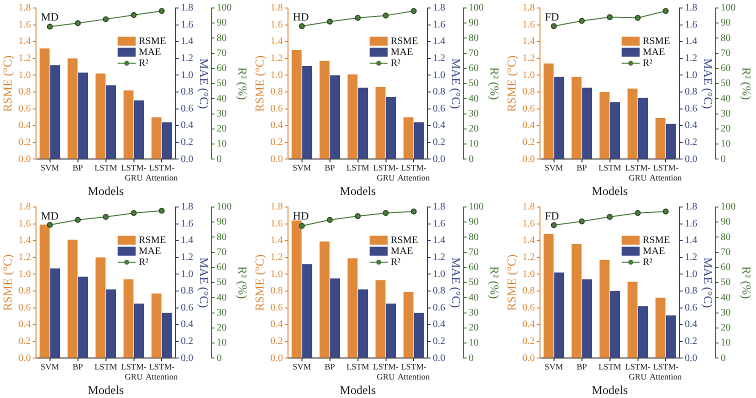  What do you see at coordinates (582, 167) in the screenshot?
I see `x-tick-label: BP` at bounding box center [582, 167].